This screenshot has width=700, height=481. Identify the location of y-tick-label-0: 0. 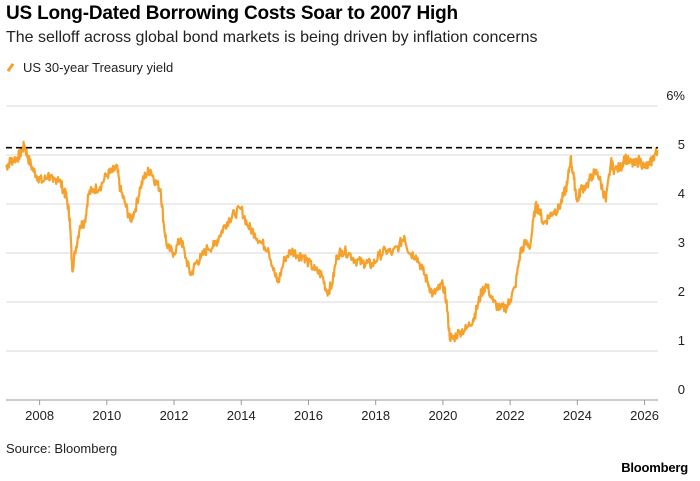
(681, 389).